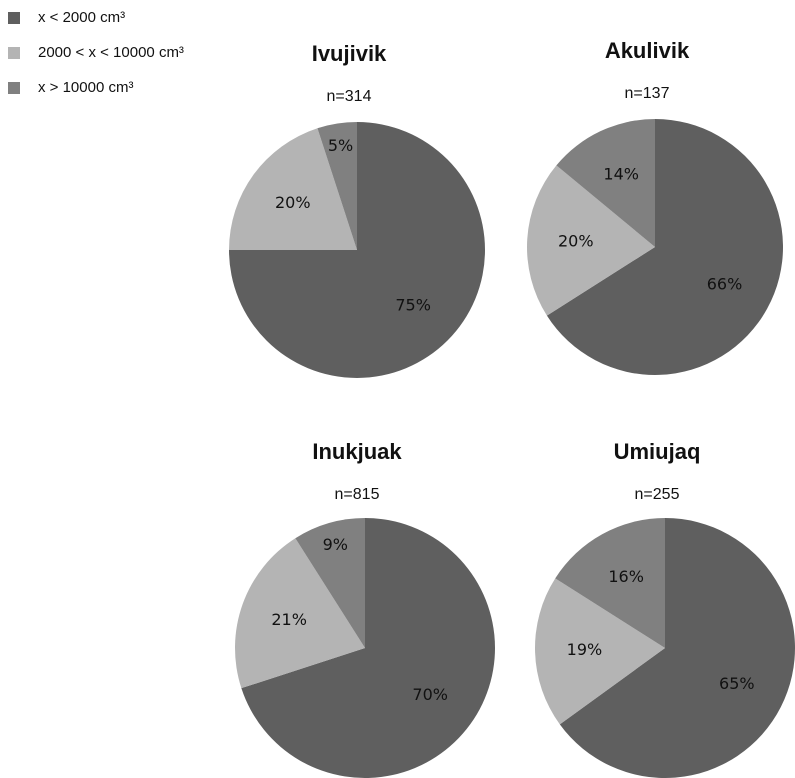 The image size is (795, 778). I want to click on pie-subtitle: n=137, so click(647, 93).